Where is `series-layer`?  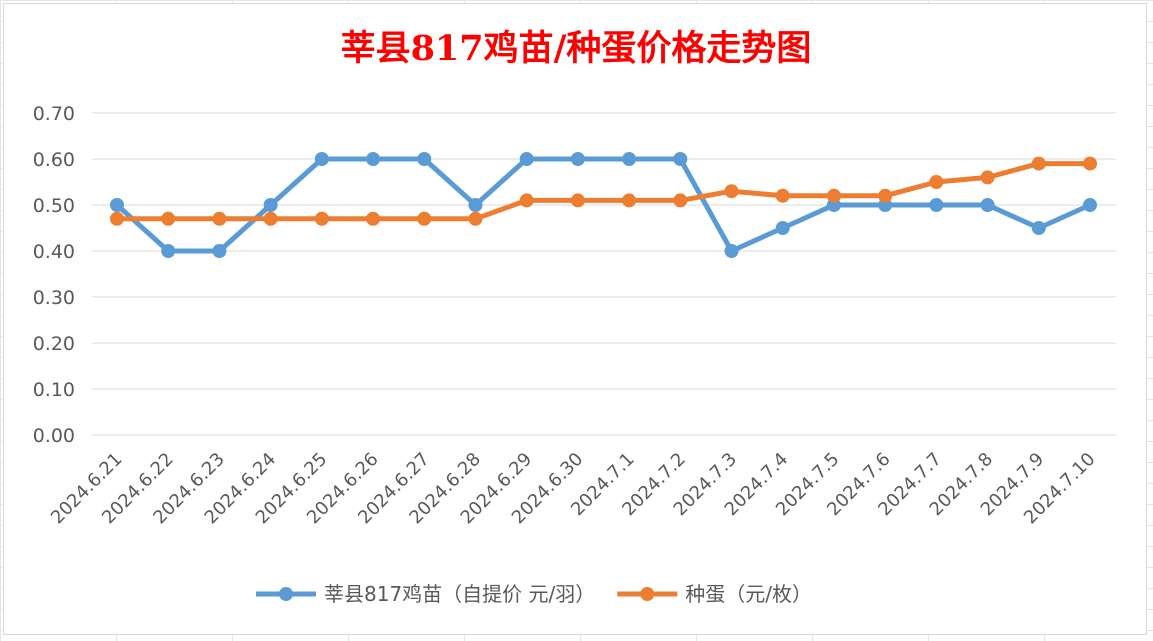
series-layer is located at coordinates (603, 205).